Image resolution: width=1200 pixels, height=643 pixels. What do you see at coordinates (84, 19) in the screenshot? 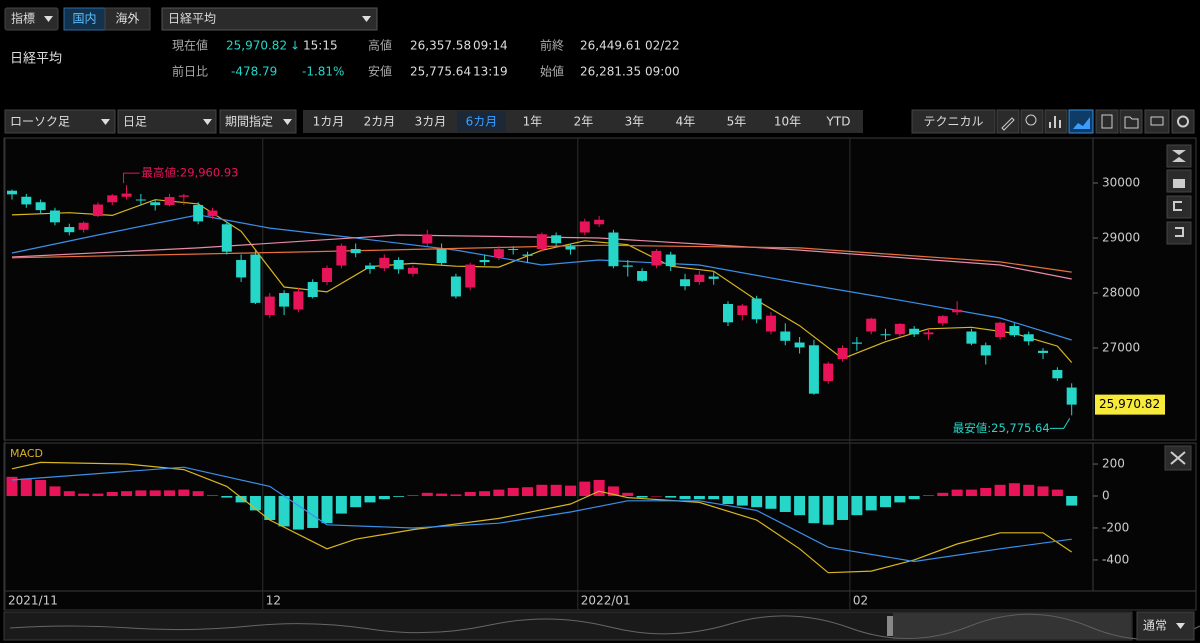
I see `domestic-tab: 国内` at bounding box center [84, 19].